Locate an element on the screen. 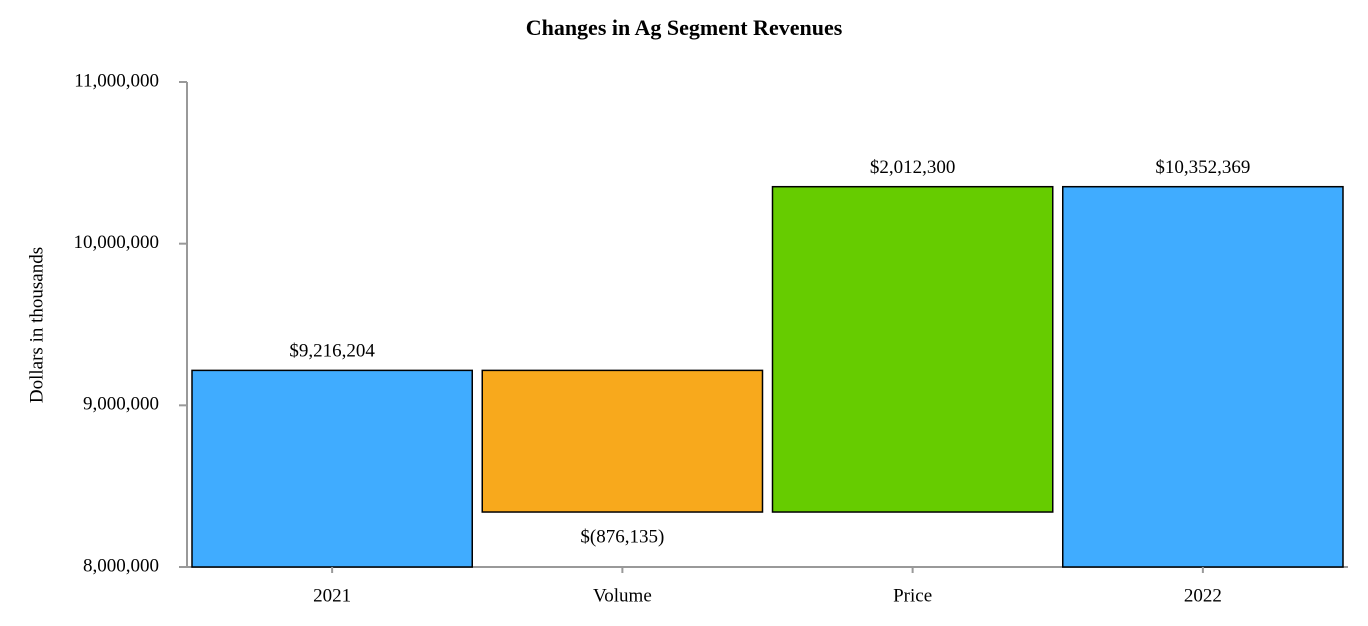 The image size is (1368, 626). value-label: $9,216,204 is located at coordinates (332, 351).